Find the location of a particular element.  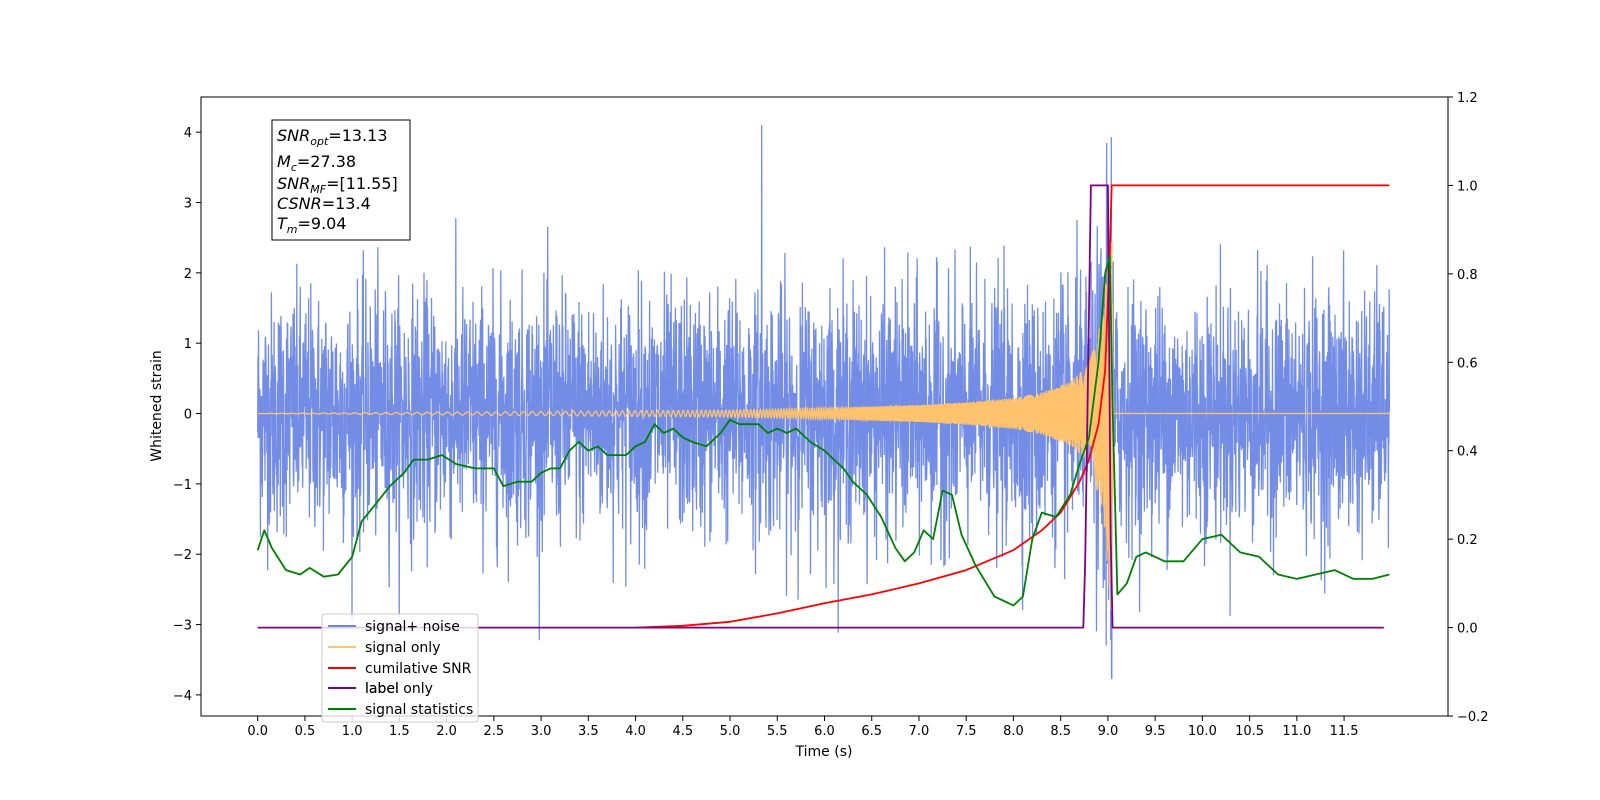

annotation-box-frame is located at coordinates (341, 180).